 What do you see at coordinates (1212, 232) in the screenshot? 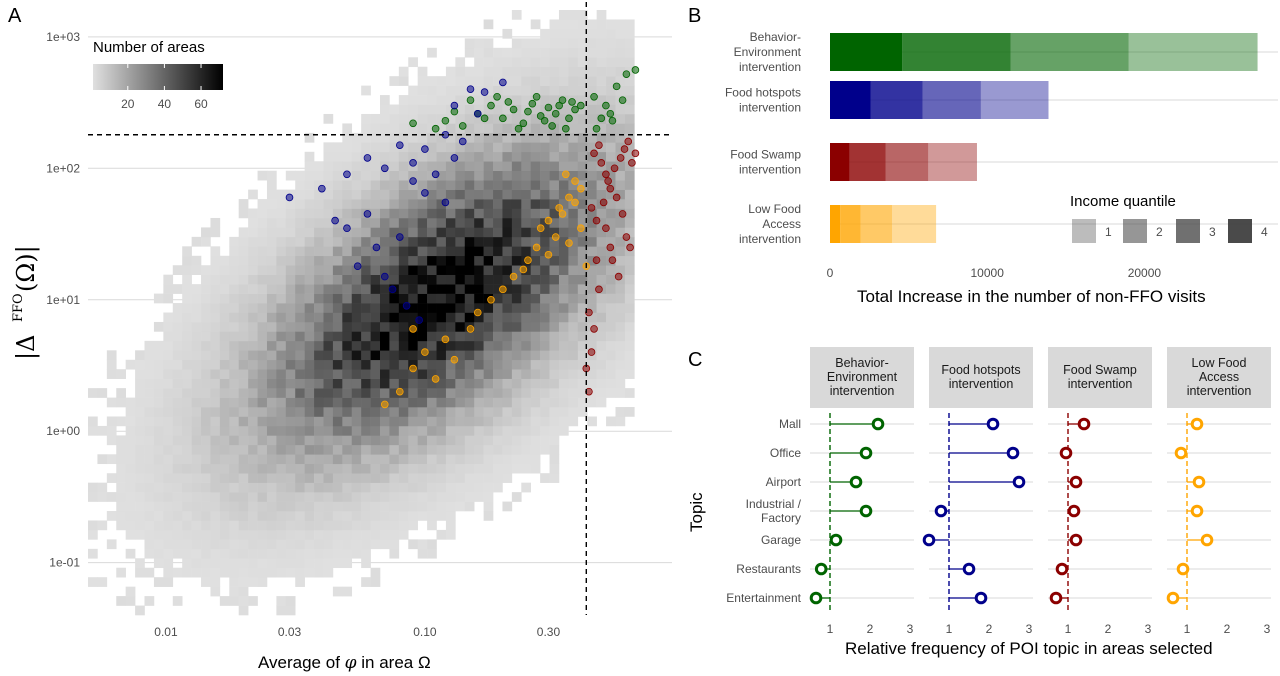
I see `b-legend-key-label: 3` at bounding box center [1212, 232].